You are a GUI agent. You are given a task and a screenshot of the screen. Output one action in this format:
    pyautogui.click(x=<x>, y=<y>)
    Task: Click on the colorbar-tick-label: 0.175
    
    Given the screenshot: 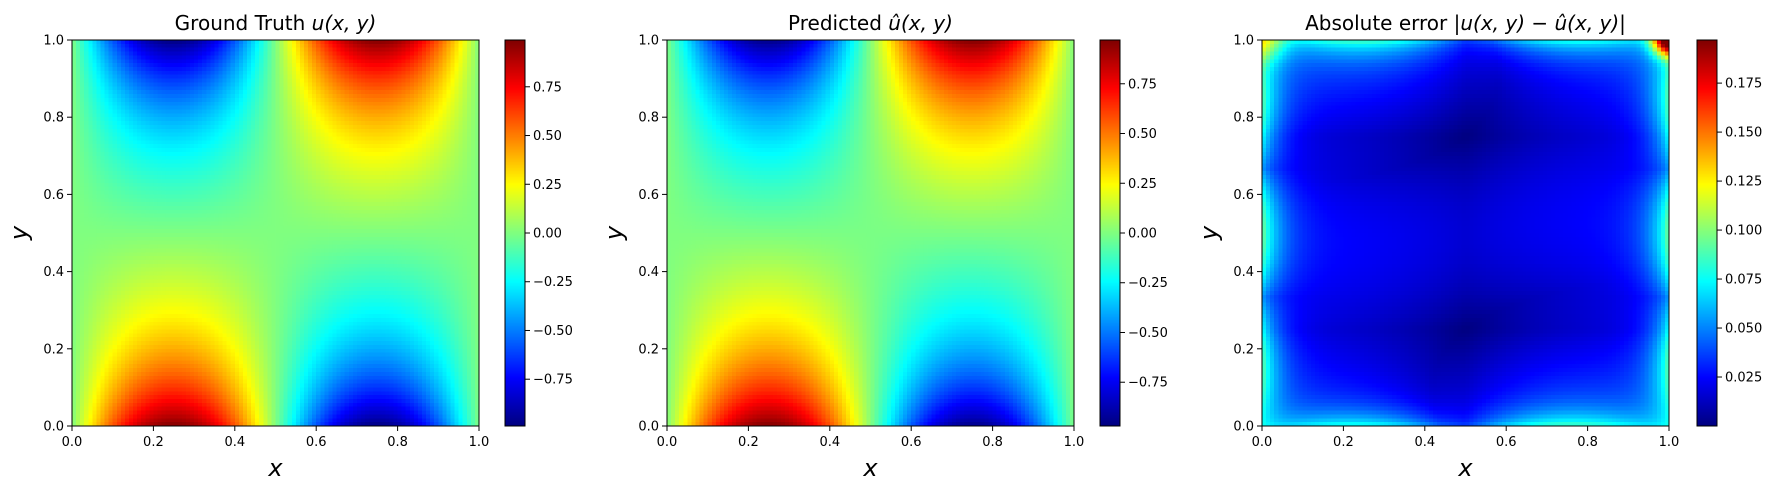 What is the action you would take?
    pyautogui.click(x=1743, y=84)
    